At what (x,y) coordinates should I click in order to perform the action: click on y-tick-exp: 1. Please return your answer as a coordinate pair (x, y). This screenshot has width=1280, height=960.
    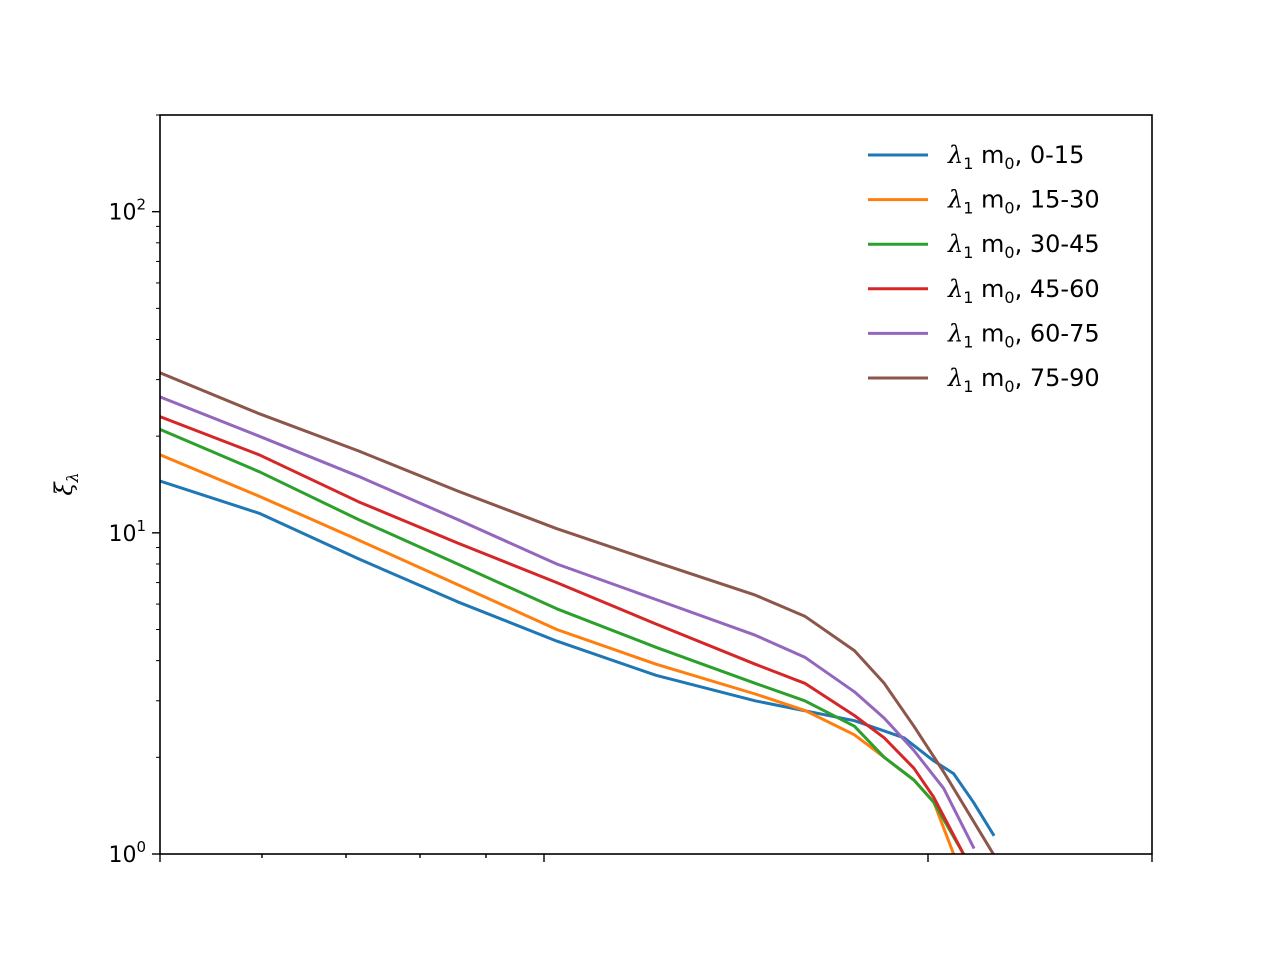
    Looking at the image, I should click on (141, 526).